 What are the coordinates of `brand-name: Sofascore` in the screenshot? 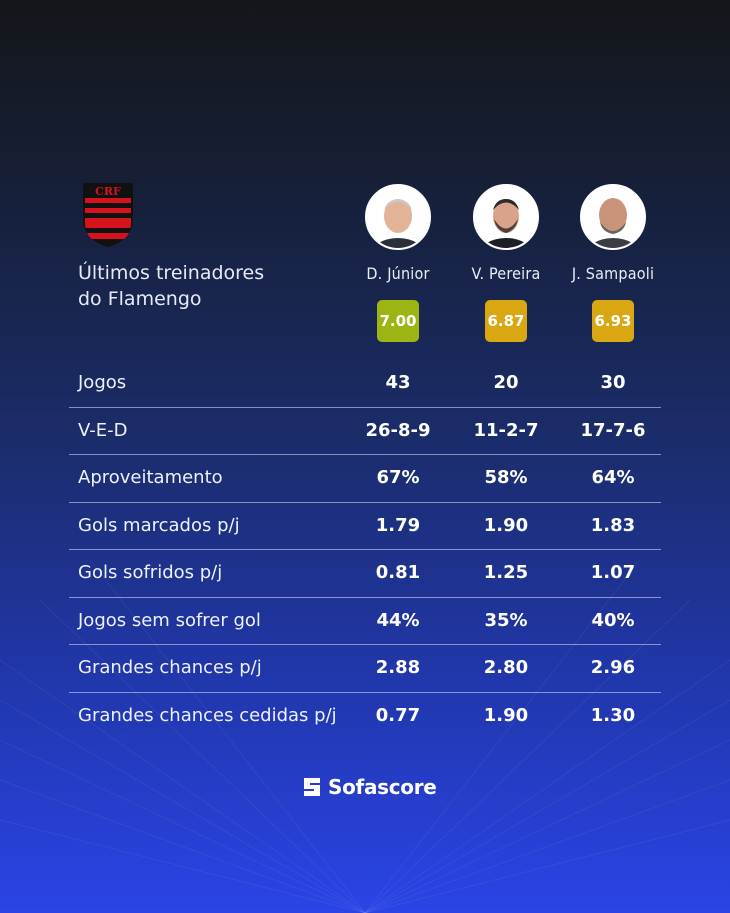 It's located at (382, 787).